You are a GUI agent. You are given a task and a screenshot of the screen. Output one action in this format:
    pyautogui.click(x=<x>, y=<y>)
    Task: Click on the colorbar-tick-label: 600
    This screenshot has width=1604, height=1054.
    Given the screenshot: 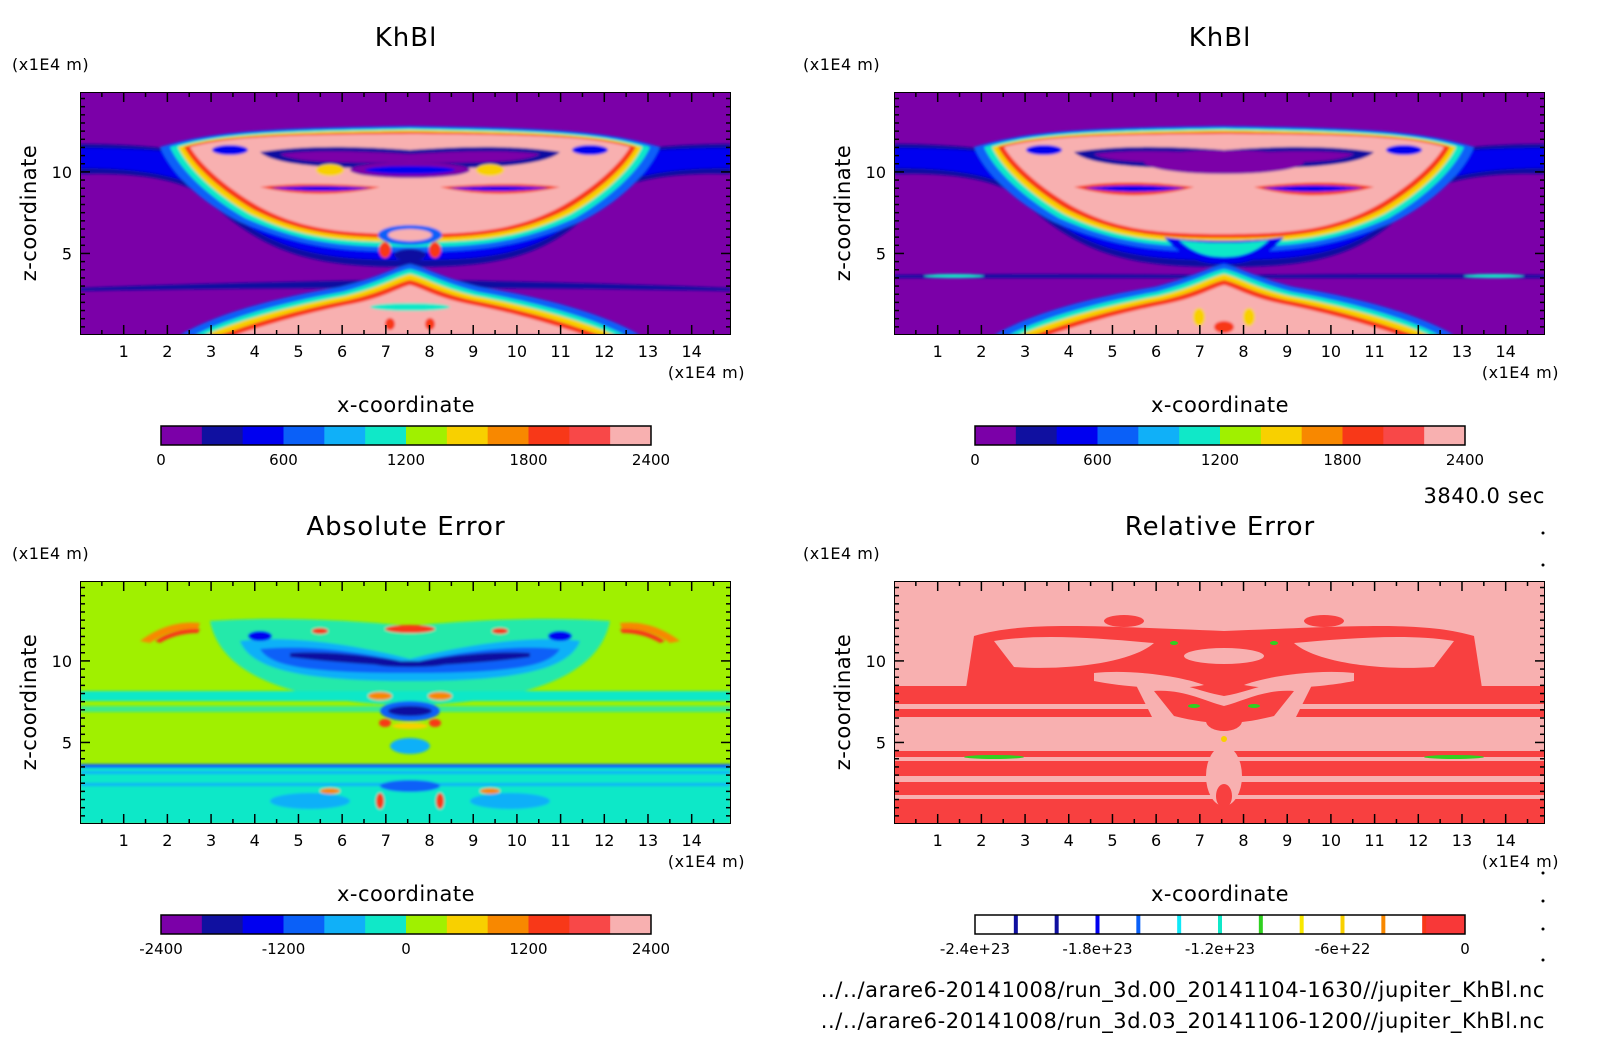 What is the action you would take?
    pyautogui.click(x=283, y=460)
    